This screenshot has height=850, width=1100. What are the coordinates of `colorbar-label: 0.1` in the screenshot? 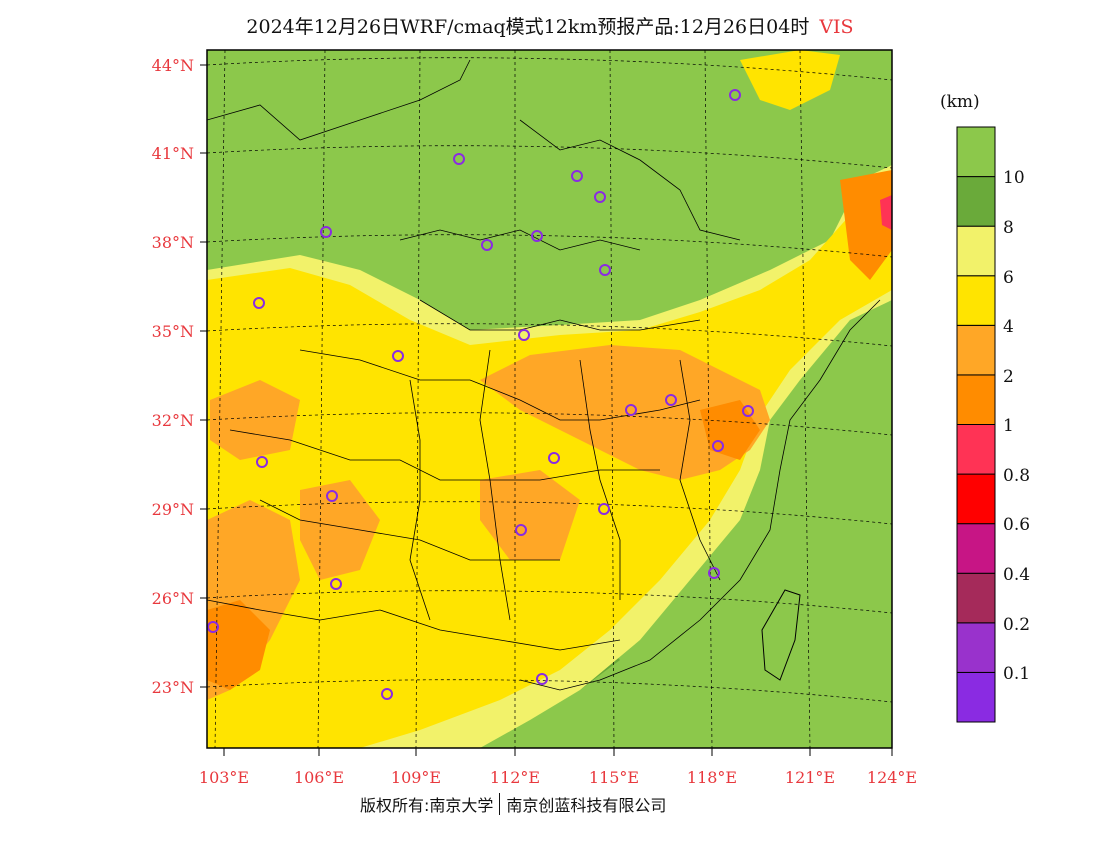 It's located at (1017, 674).